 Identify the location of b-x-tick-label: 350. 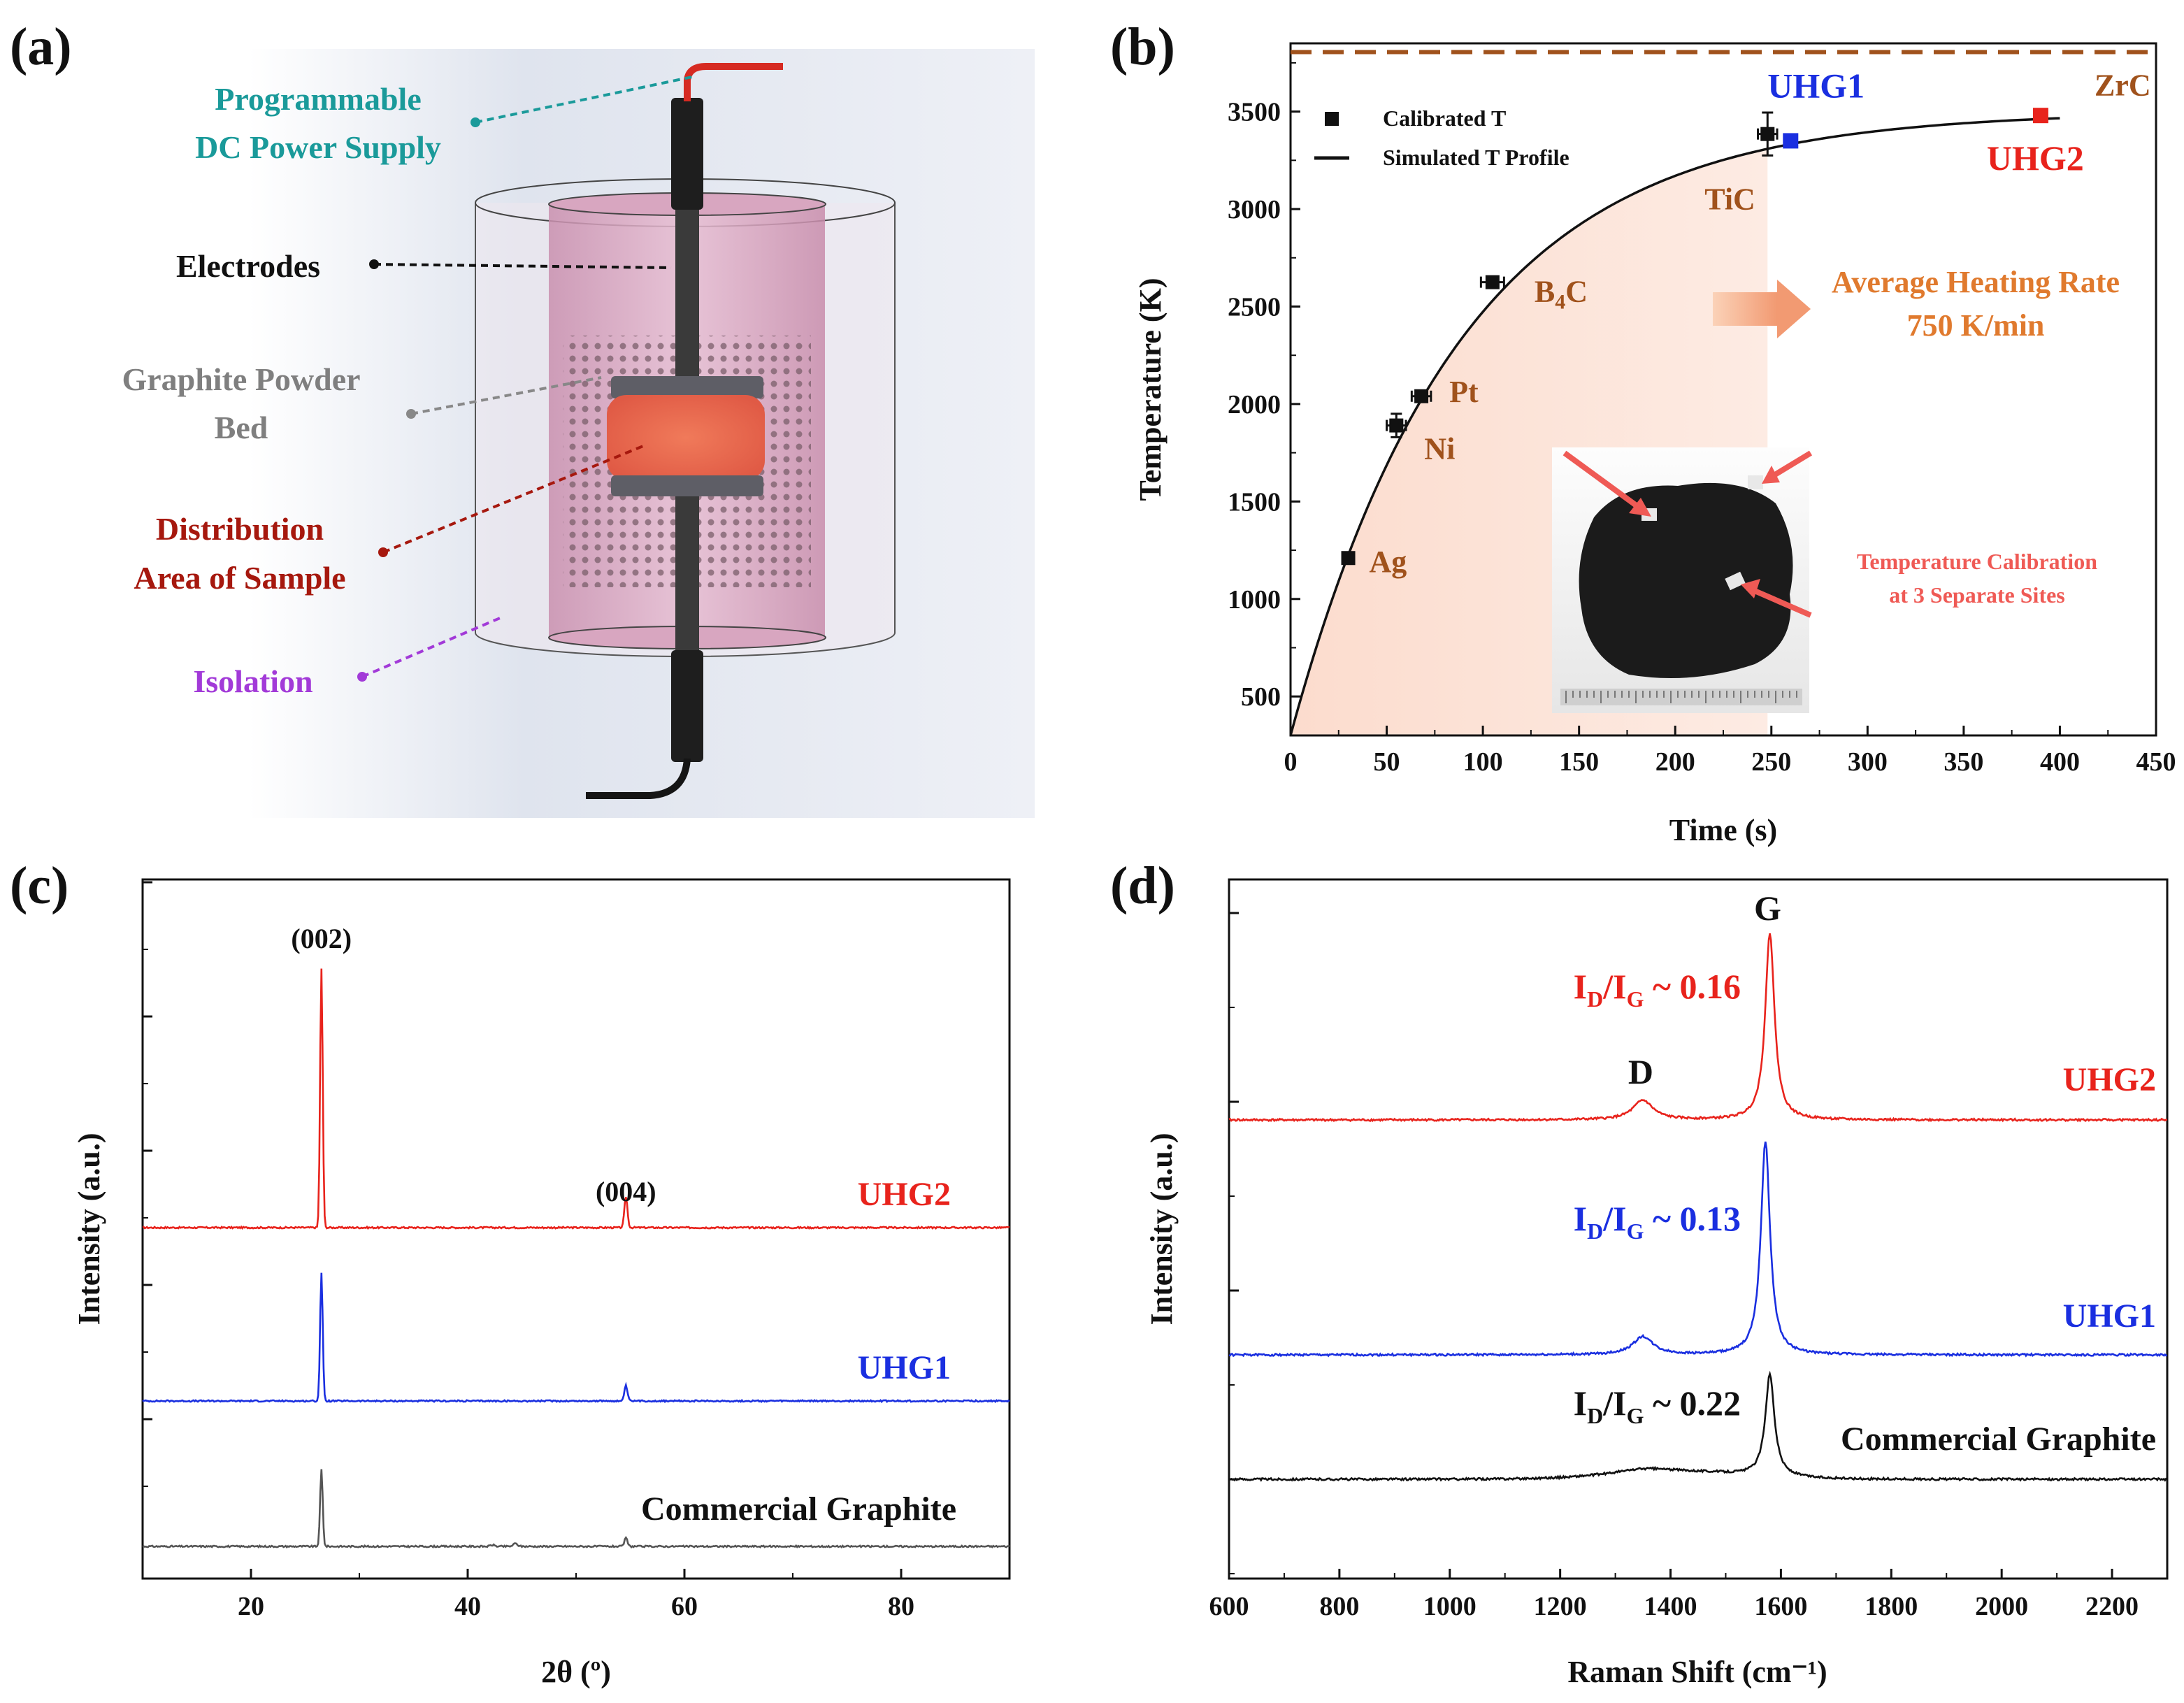
(1963, 762).